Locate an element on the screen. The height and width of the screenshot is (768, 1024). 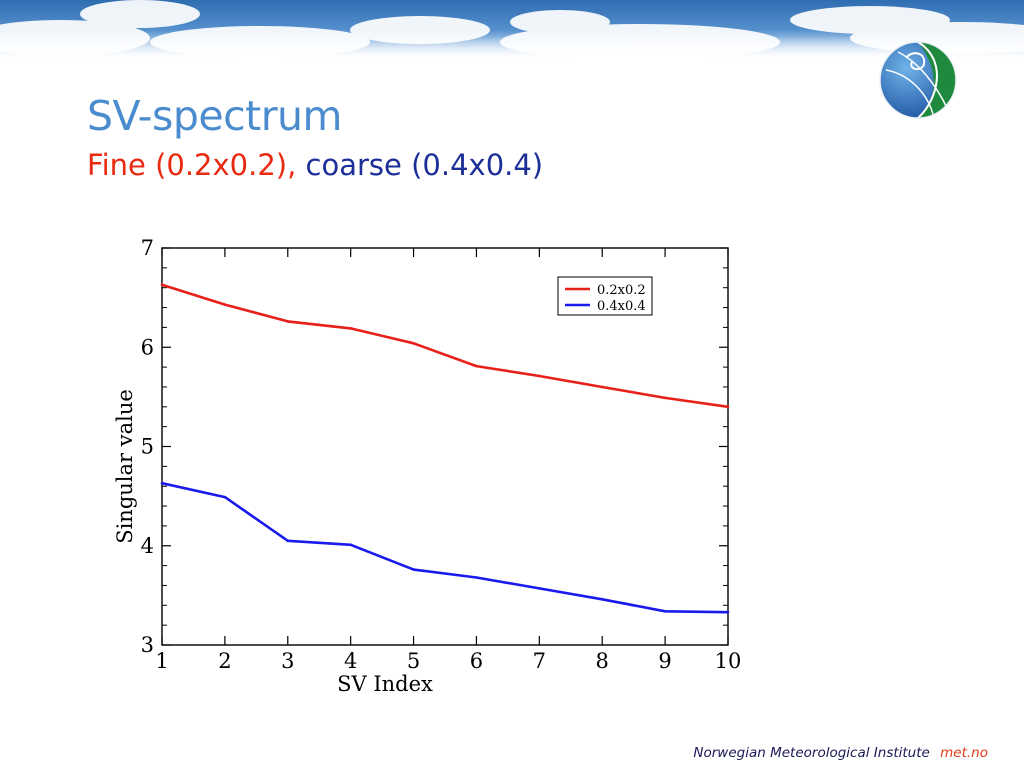
x-tick-label: 5 is located at coordinates (413, 661).